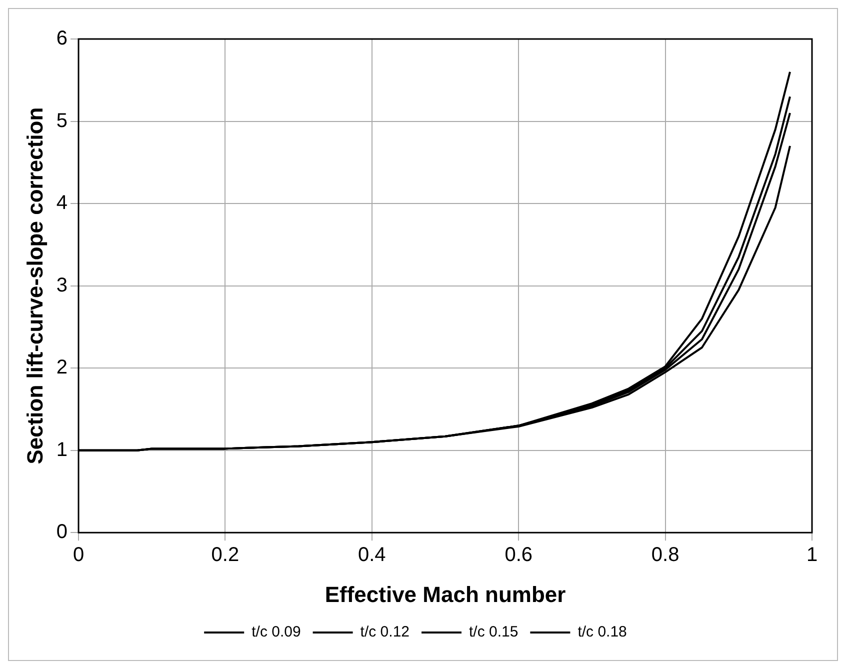 The image size is (846, 669). What do you see at coordinates (372, 555) in the screenshot?
I see `x-tick-label: 0.4` at bounding box center [372, 555].